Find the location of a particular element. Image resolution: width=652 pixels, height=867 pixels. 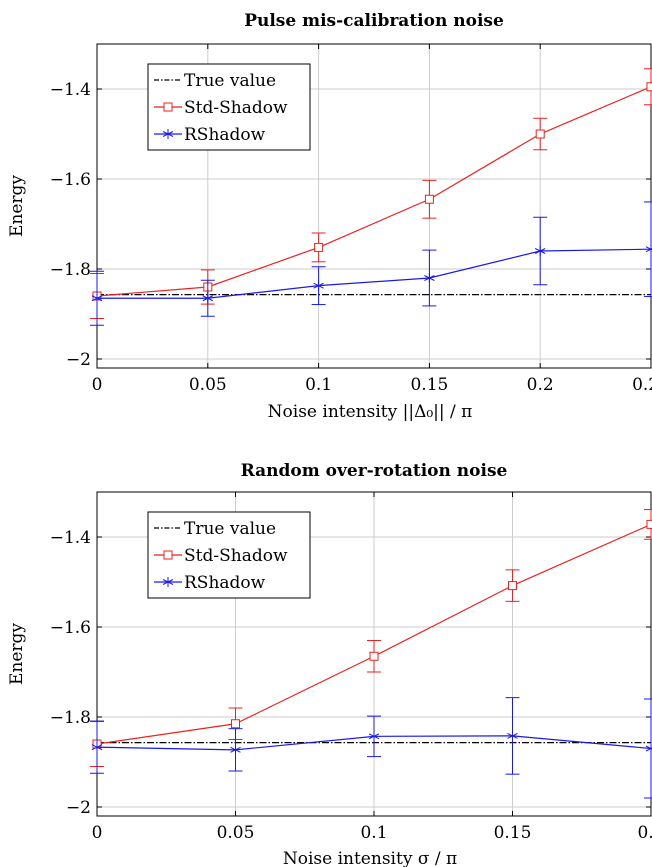

x-tick-label: 0.25 is located at coordinates (642, 385).